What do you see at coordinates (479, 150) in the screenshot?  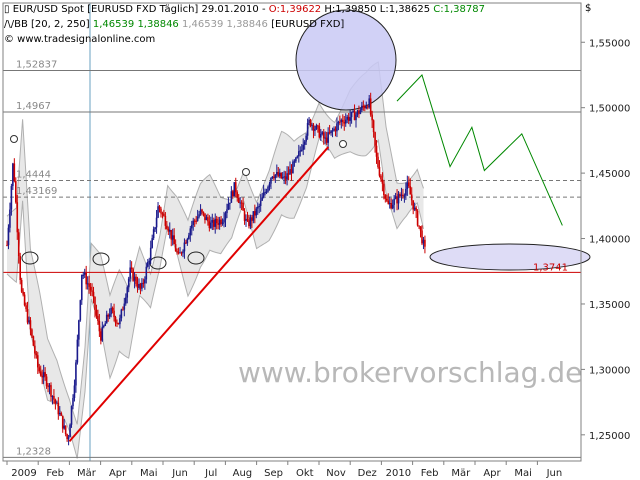 I see `projection-line` at bounding box center [479, 150].